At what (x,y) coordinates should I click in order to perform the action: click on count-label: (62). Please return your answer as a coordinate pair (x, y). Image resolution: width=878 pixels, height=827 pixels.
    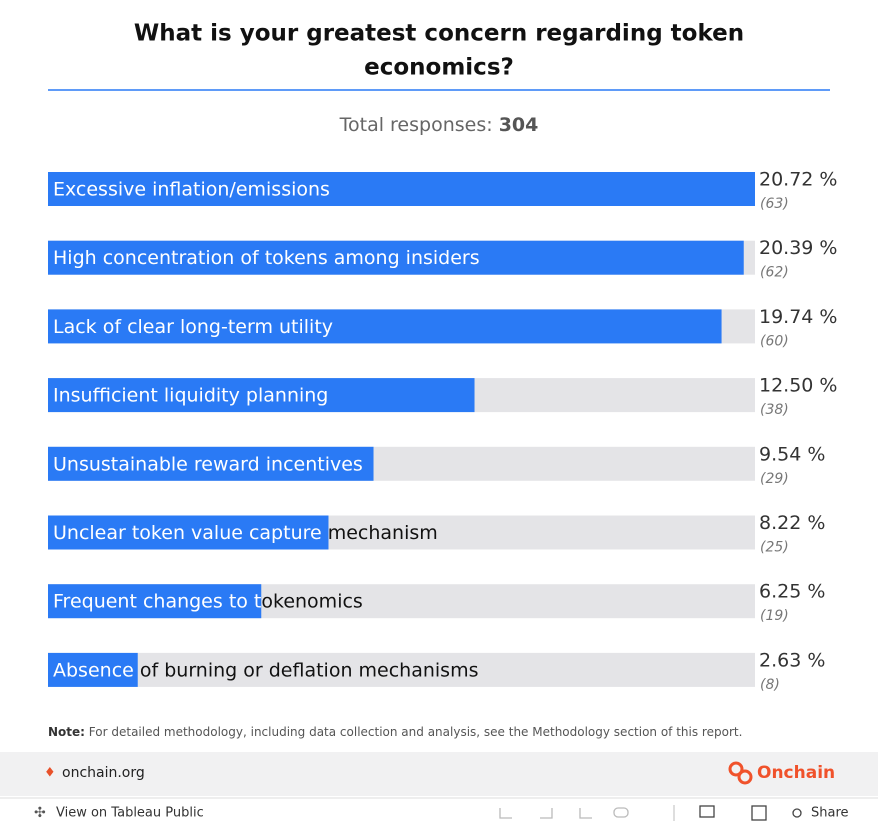
    Looking at the image, I should click on (774, 273).